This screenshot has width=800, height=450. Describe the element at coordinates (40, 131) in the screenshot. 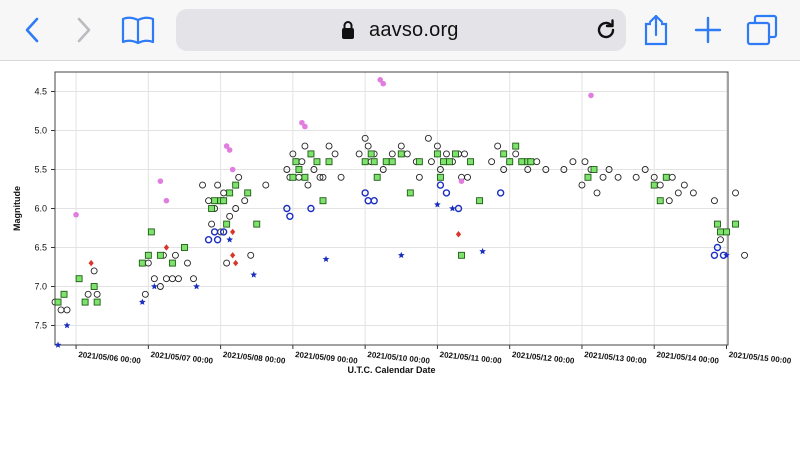

I see `y-tick-label: 5.0` at that location.